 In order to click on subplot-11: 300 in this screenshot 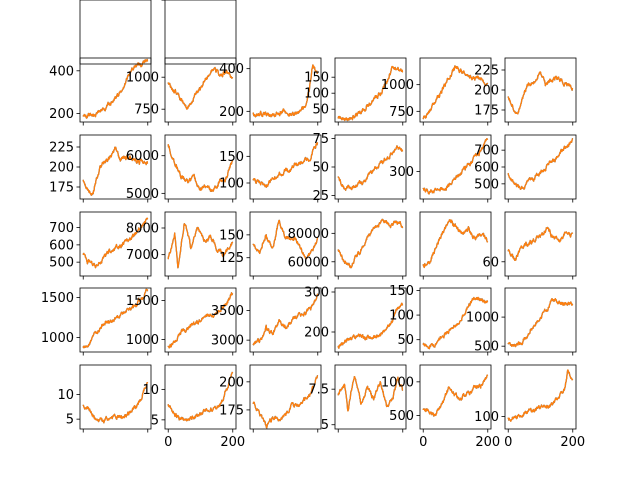, I will do `click(440, 168)`.